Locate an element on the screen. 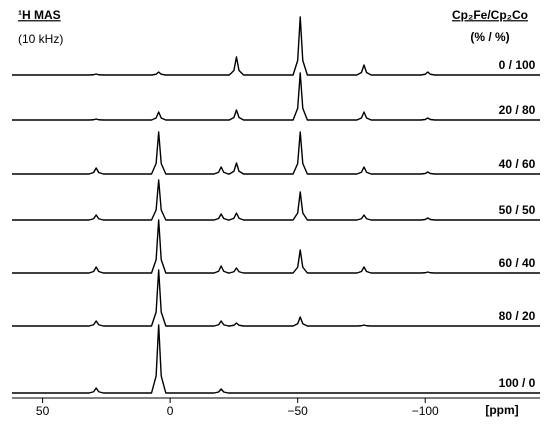 Image resolution: width=550 pixels, height=427 pixels. series-label: 0 / 100 is located at coordinates (517, 65).